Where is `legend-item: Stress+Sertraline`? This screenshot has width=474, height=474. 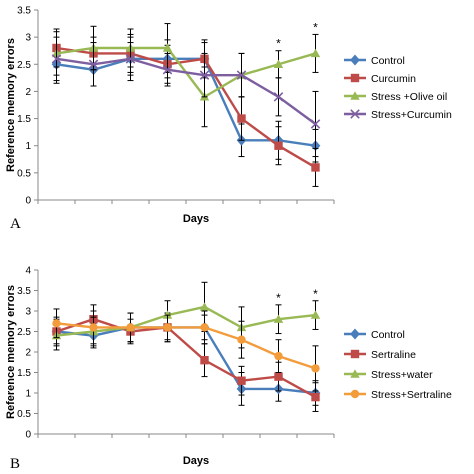 legend-item: Stress+Sertraline is located at coordinates (398, 395).